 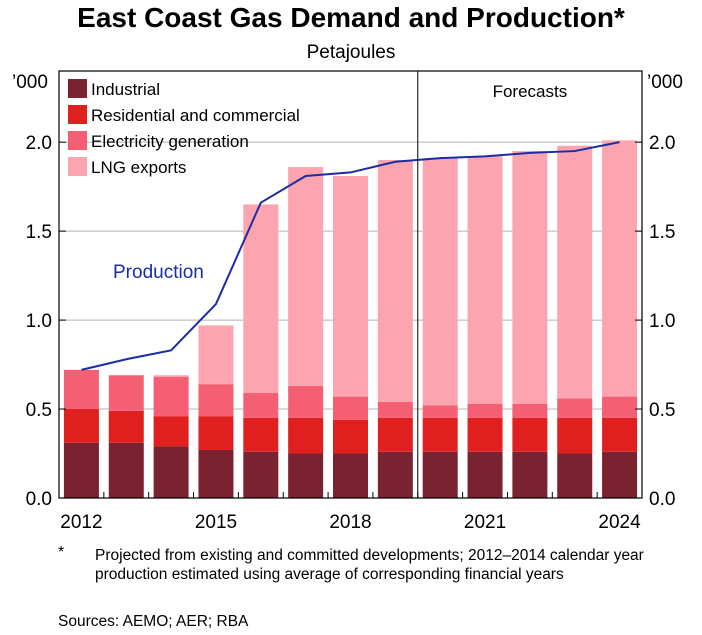 I want to click on y-unit-label-left: ’000, so click(x=30, y=82).